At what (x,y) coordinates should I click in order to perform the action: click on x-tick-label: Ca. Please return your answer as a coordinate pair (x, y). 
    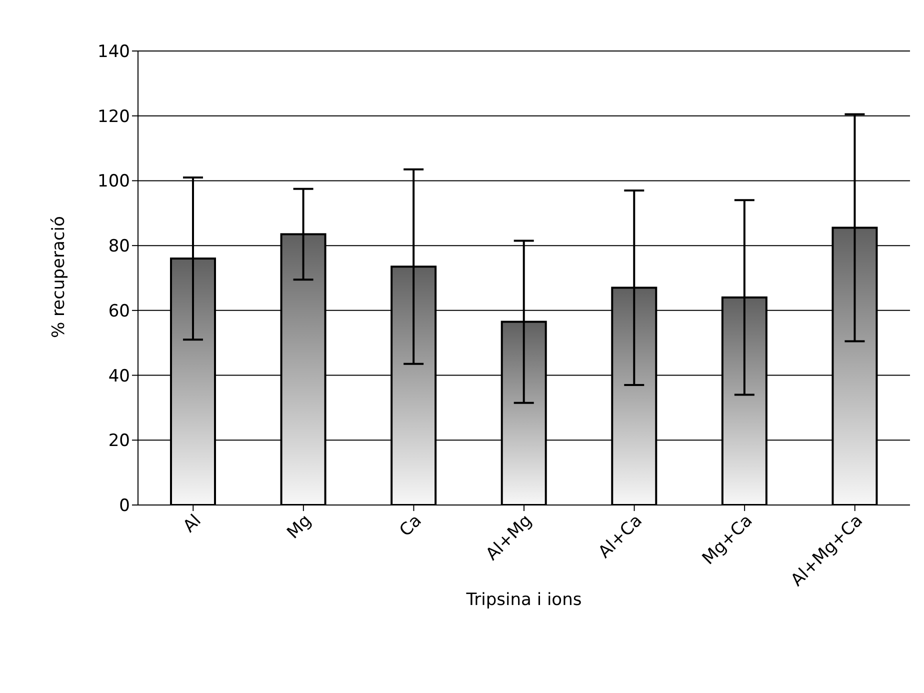
    Looking at the image, I should click on (411, 525).